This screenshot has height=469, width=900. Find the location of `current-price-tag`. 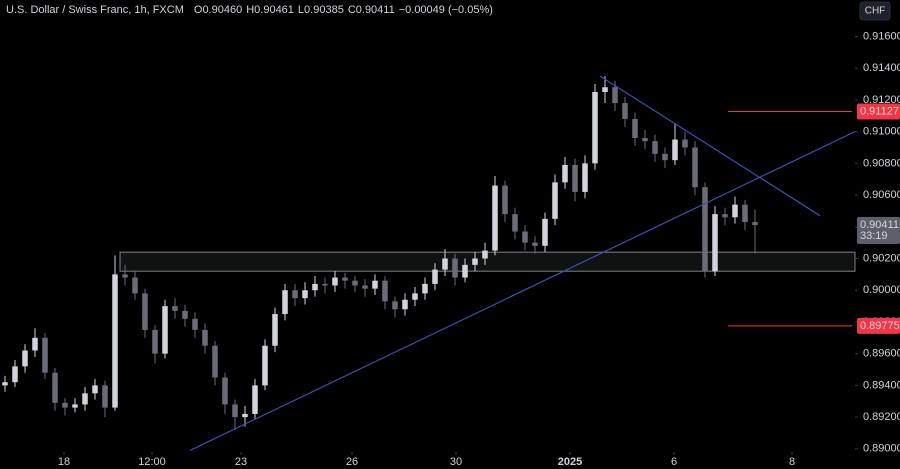

current-price-tag is located at coordinates (878, 231).